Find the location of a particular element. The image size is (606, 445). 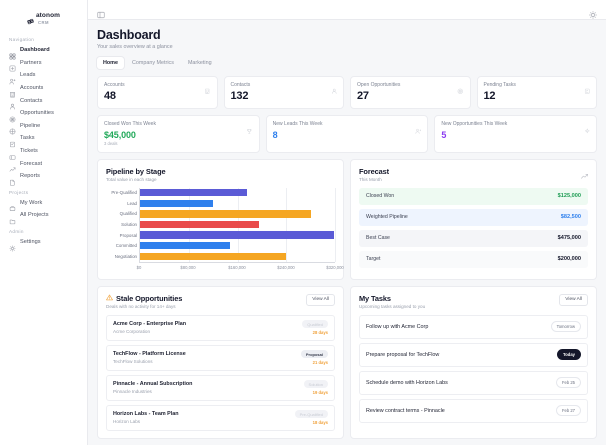

sparkle-icon is located at coordinates (587, 127).